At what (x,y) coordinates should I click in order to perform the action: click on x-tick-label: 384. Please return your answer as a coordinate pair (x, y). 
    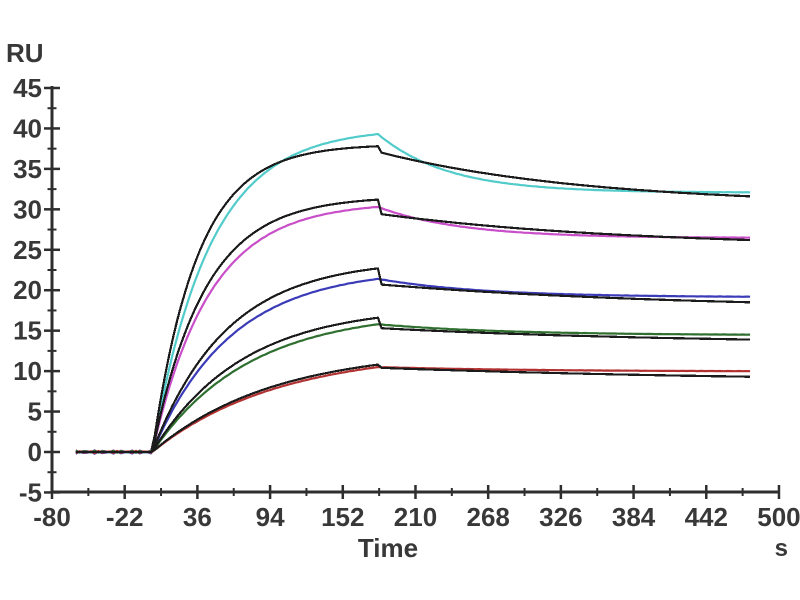
    Looking at the image, I should click on (634, 517).